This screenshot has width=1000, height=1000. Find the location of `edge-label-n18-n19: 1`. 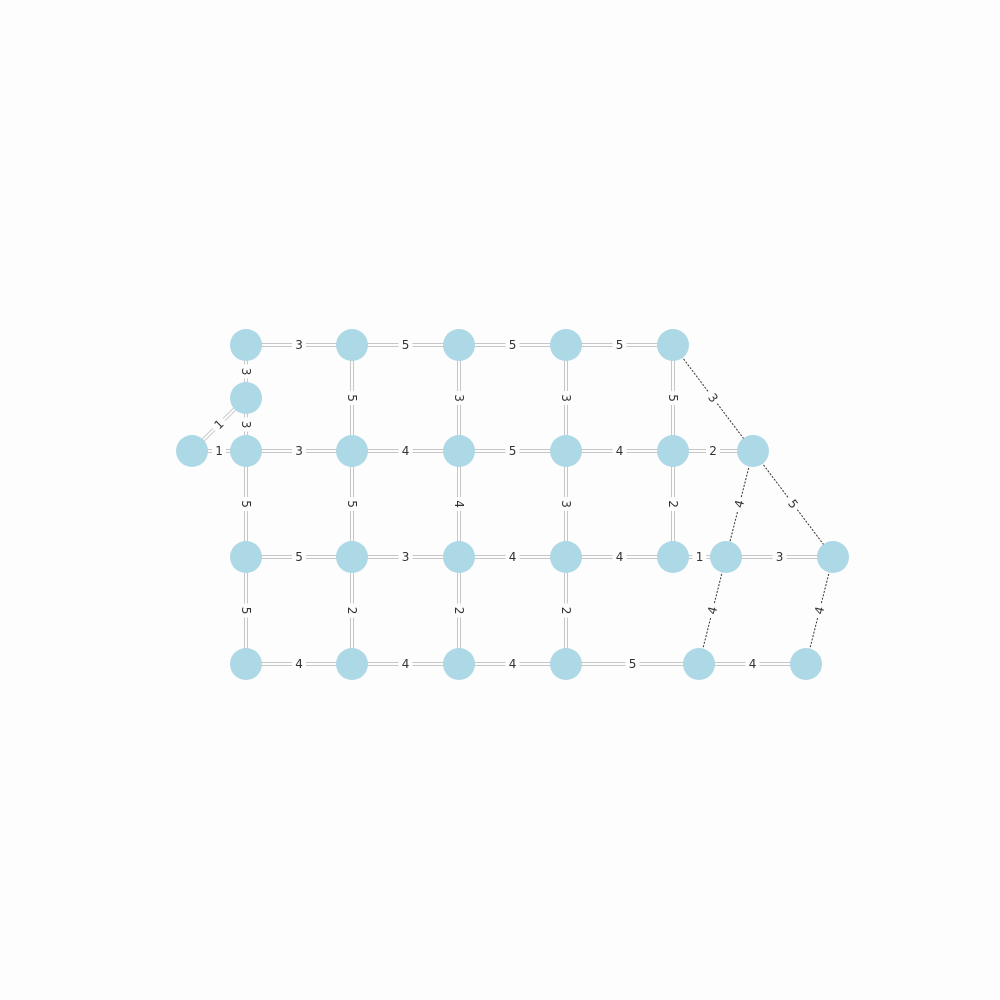

edge-label-n18-n19: 1 is located at coordinates (699, 557).